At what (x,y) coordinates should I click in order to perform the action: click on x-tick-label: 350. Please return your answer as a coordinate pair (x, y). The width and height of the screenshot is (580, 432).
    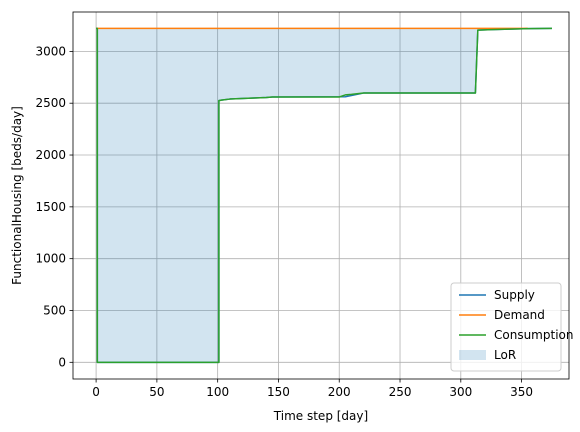
    Looking at the image, I should click on (521, 392).